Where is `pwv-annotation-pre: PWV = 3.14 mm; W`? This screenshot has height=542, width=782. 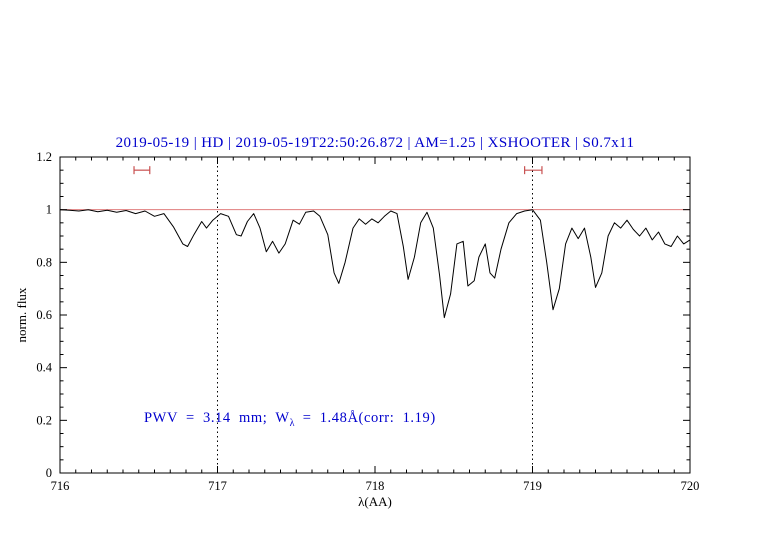 pwv-annotation-pre: PWV = 3.14 mm; W is located at coordinates (217, 418).